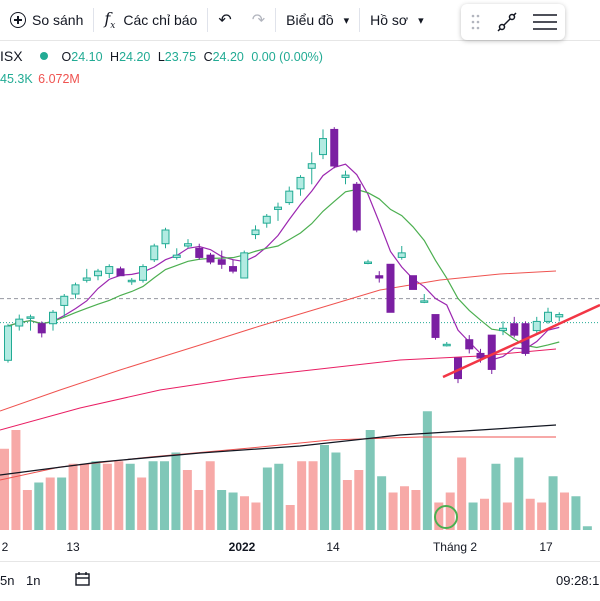  I want to click on range-5n-button: 5n, so click(7, 580).